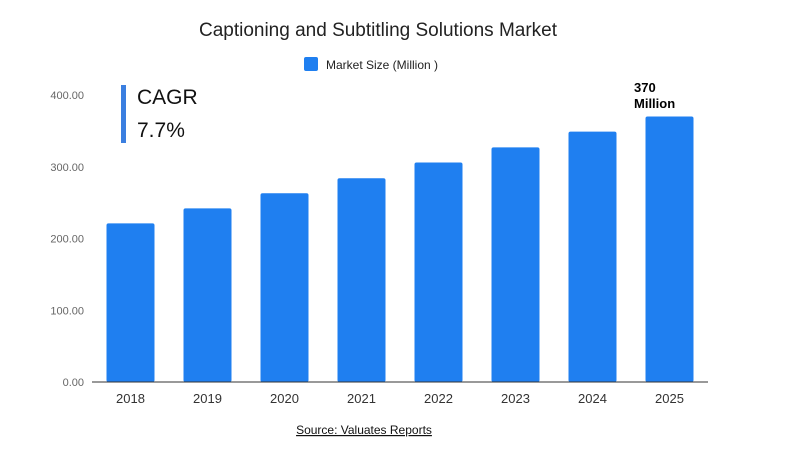 The height and width of the screenshot is (450, 800). Describe the element at coordinates (73, 383) in the screenshot. I see `y-tick-label: 0.00` at that location.